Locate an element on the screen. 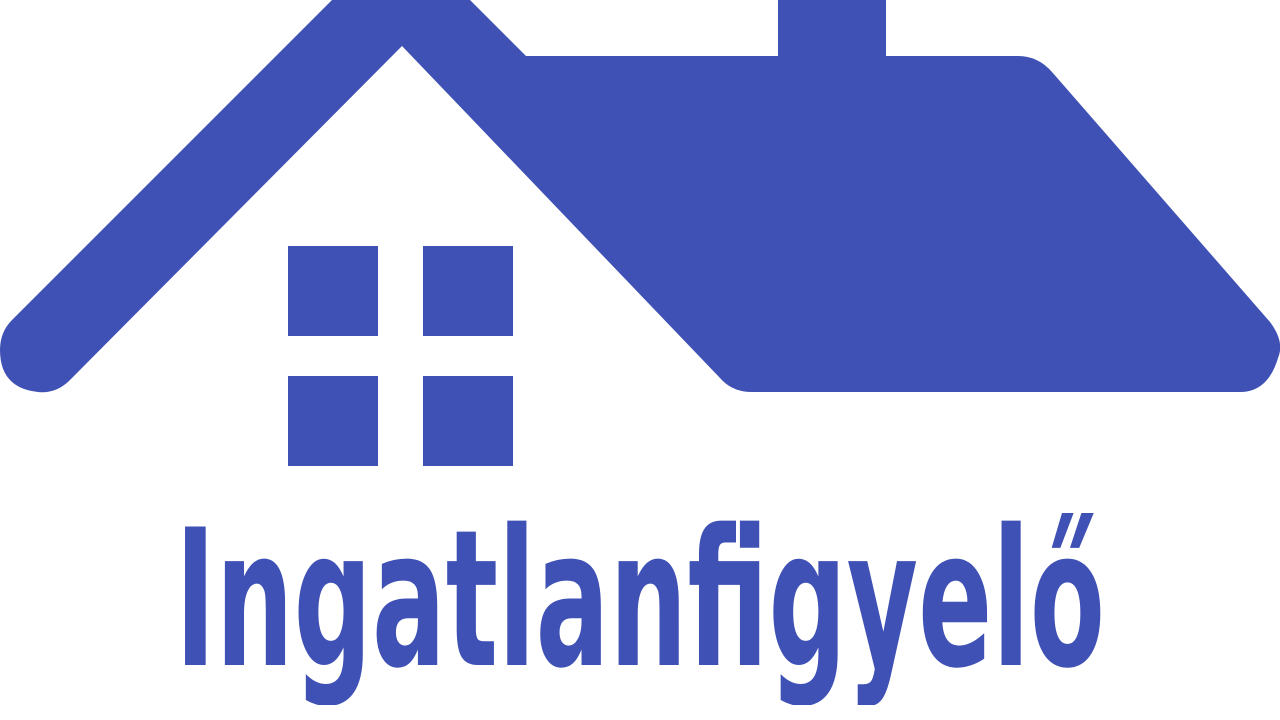  window-pane-bottom-left is located at coordinates (333, 421).